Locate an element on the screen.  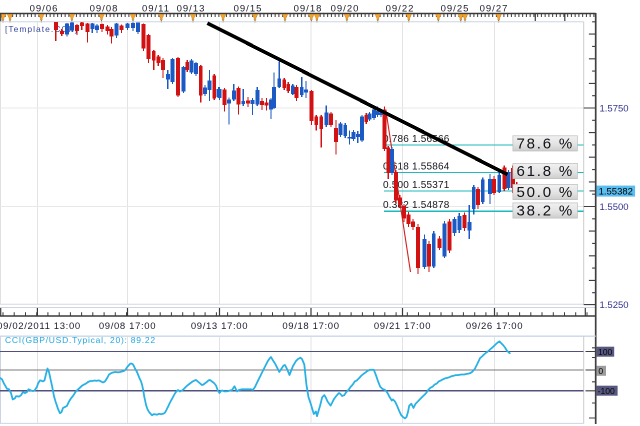
svg-text: 09/25 is located at coordinates (455, 8).